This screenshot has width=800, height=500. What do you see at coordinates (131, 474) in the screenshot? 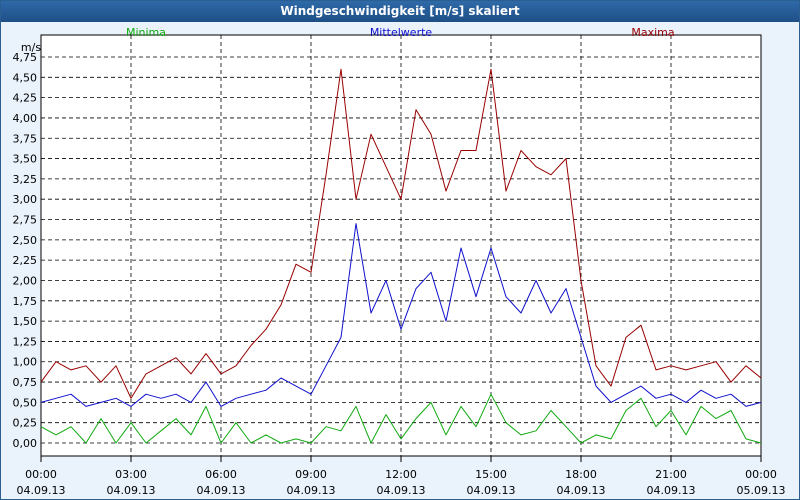
I see `x-tick-time: 03:00` at bounding box center [131, 474].